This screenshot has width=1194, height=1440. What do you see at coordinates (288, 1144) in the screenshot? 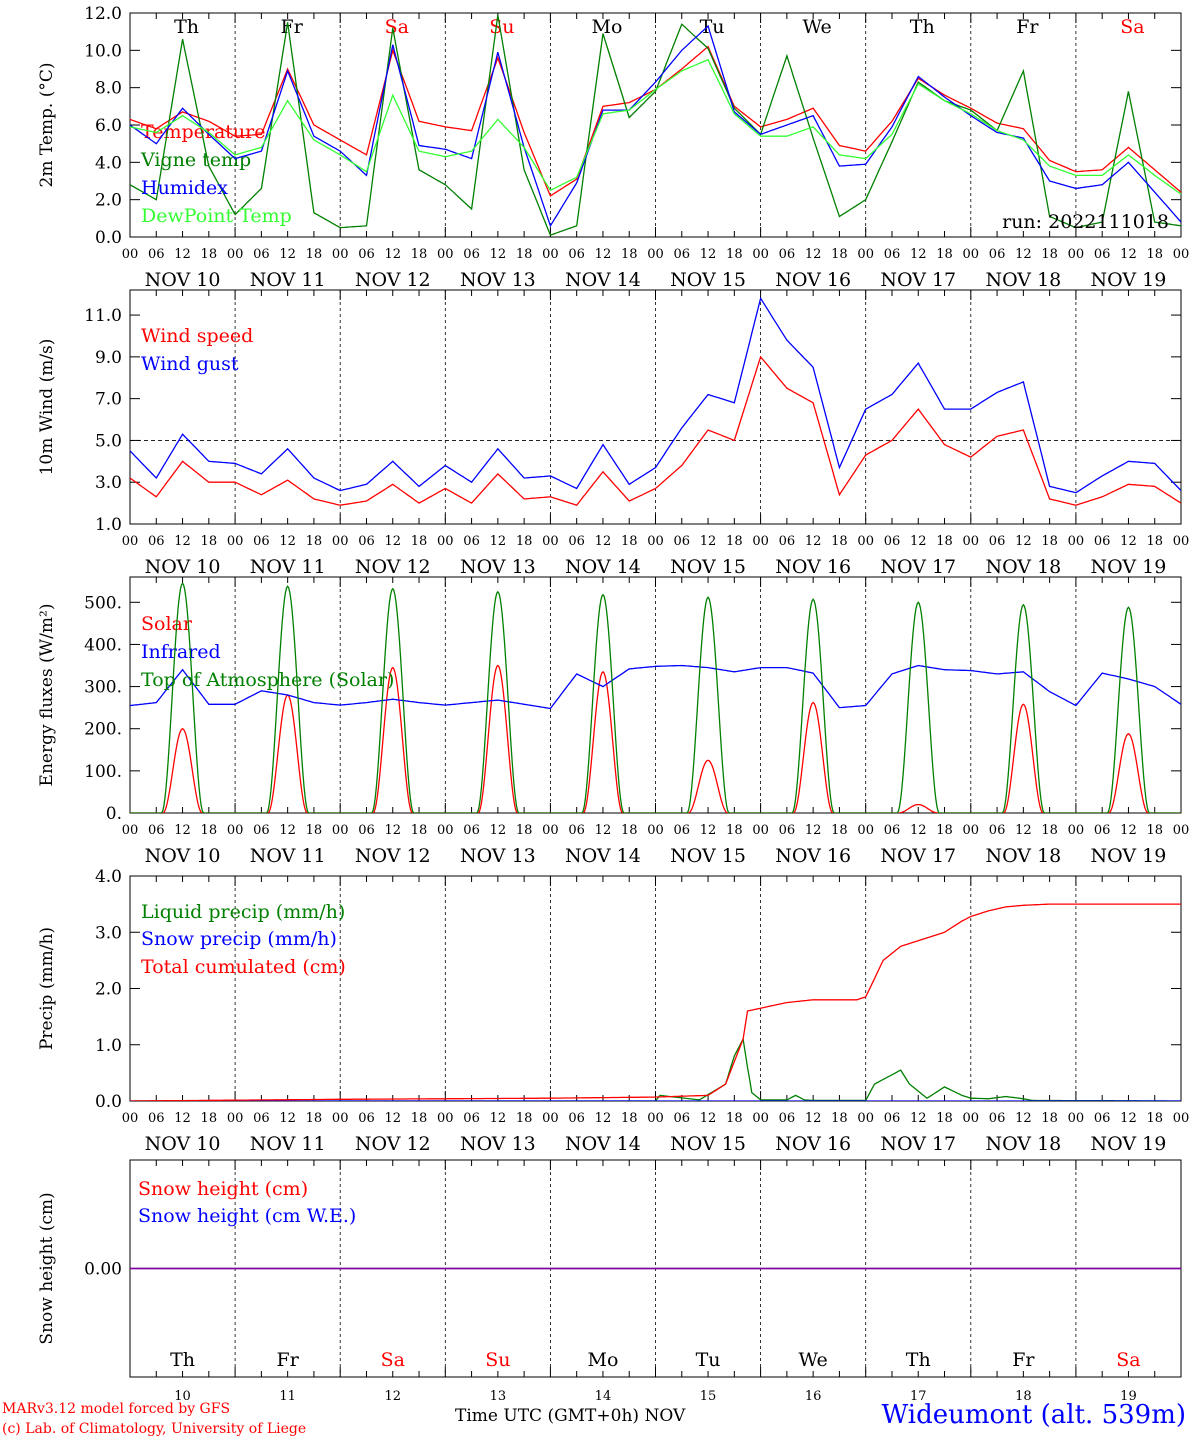
I see `date-label: NOV 11` at bounding box center [288, 1144].